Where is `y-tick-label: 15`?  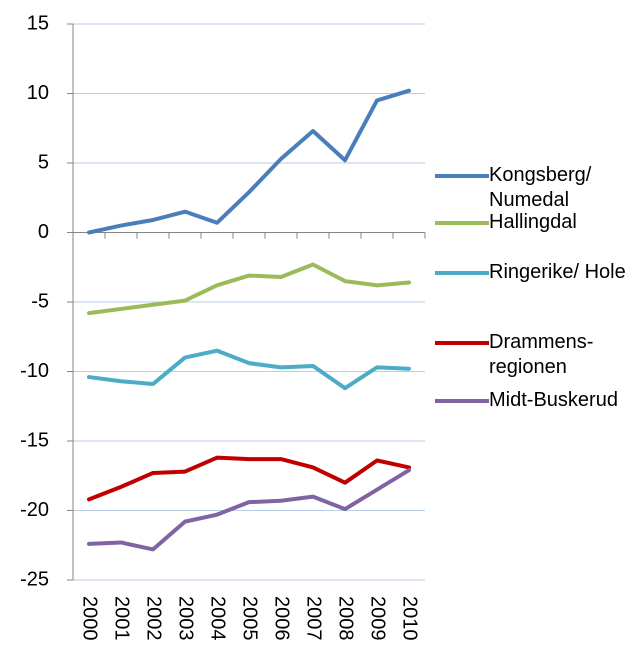 y-tick-label: 15 is located at coordinates (38, 23).